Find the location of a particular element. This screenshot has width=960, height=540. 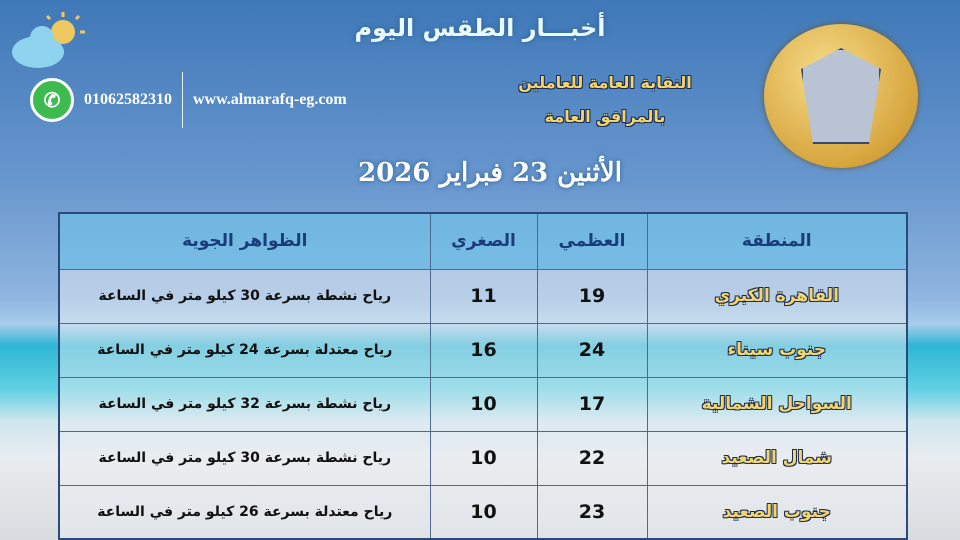

table-header-row: المنطقة العظمي الصغري الظواهر الجوية is located at coordinates (483, 241).